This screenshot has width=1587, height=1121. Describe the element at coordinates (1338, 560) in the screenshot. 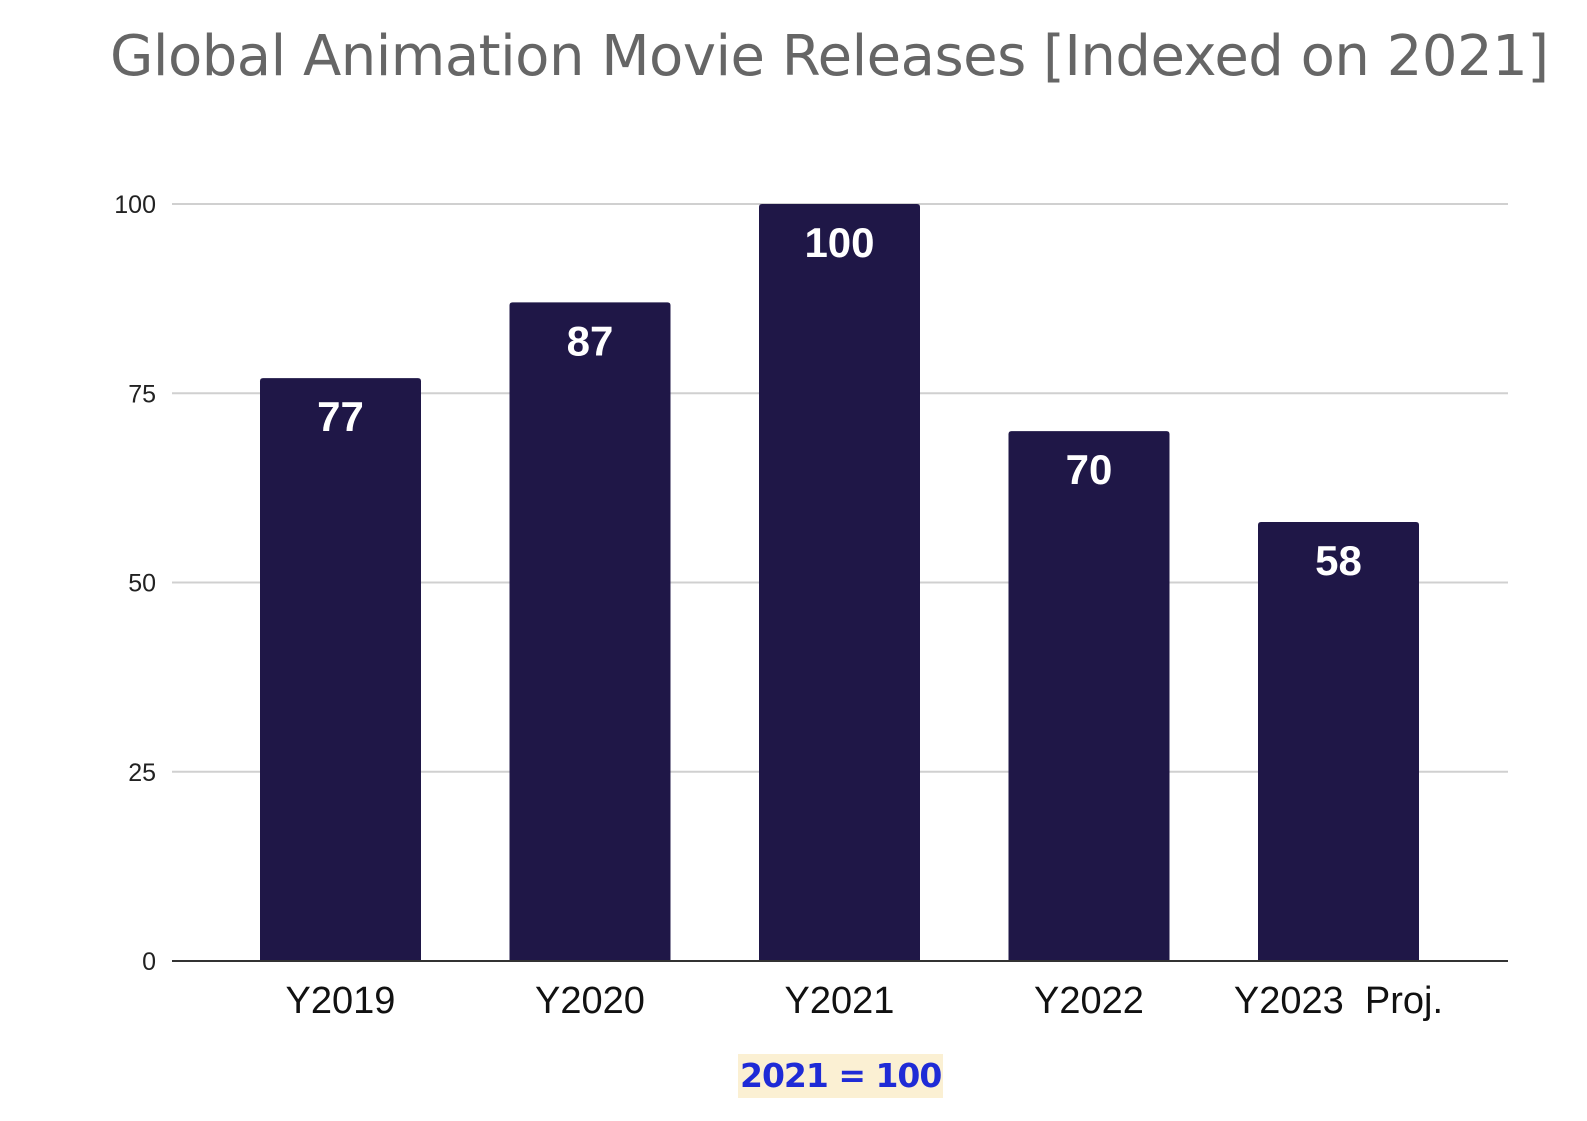

I see `data-label: 58` at that location.